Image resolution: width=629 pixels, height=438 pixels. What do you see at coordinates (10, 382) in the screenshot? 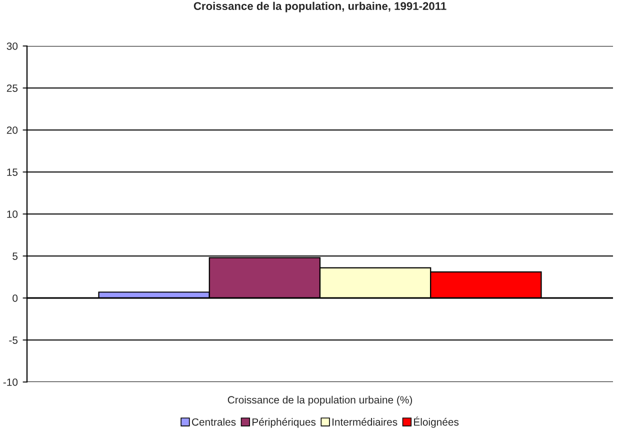
I see `y-tick-label: -10` at bounding box center [10, 382].